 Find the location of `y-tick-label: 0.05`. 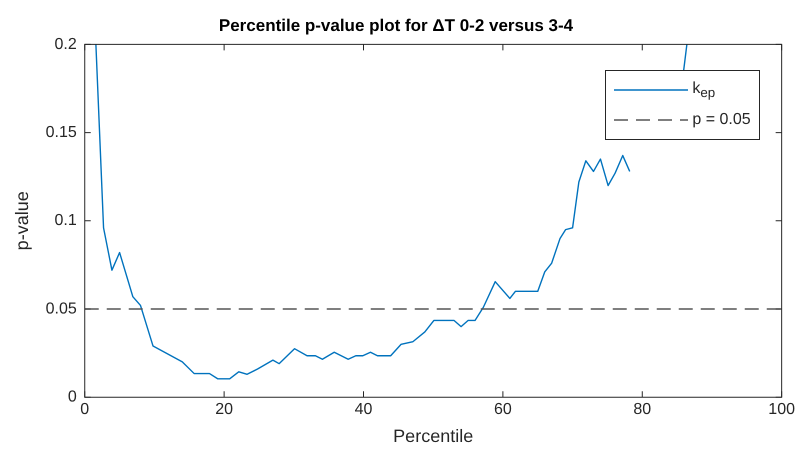

y-tick-label: 0.05 is located at coordinates (61, 309).